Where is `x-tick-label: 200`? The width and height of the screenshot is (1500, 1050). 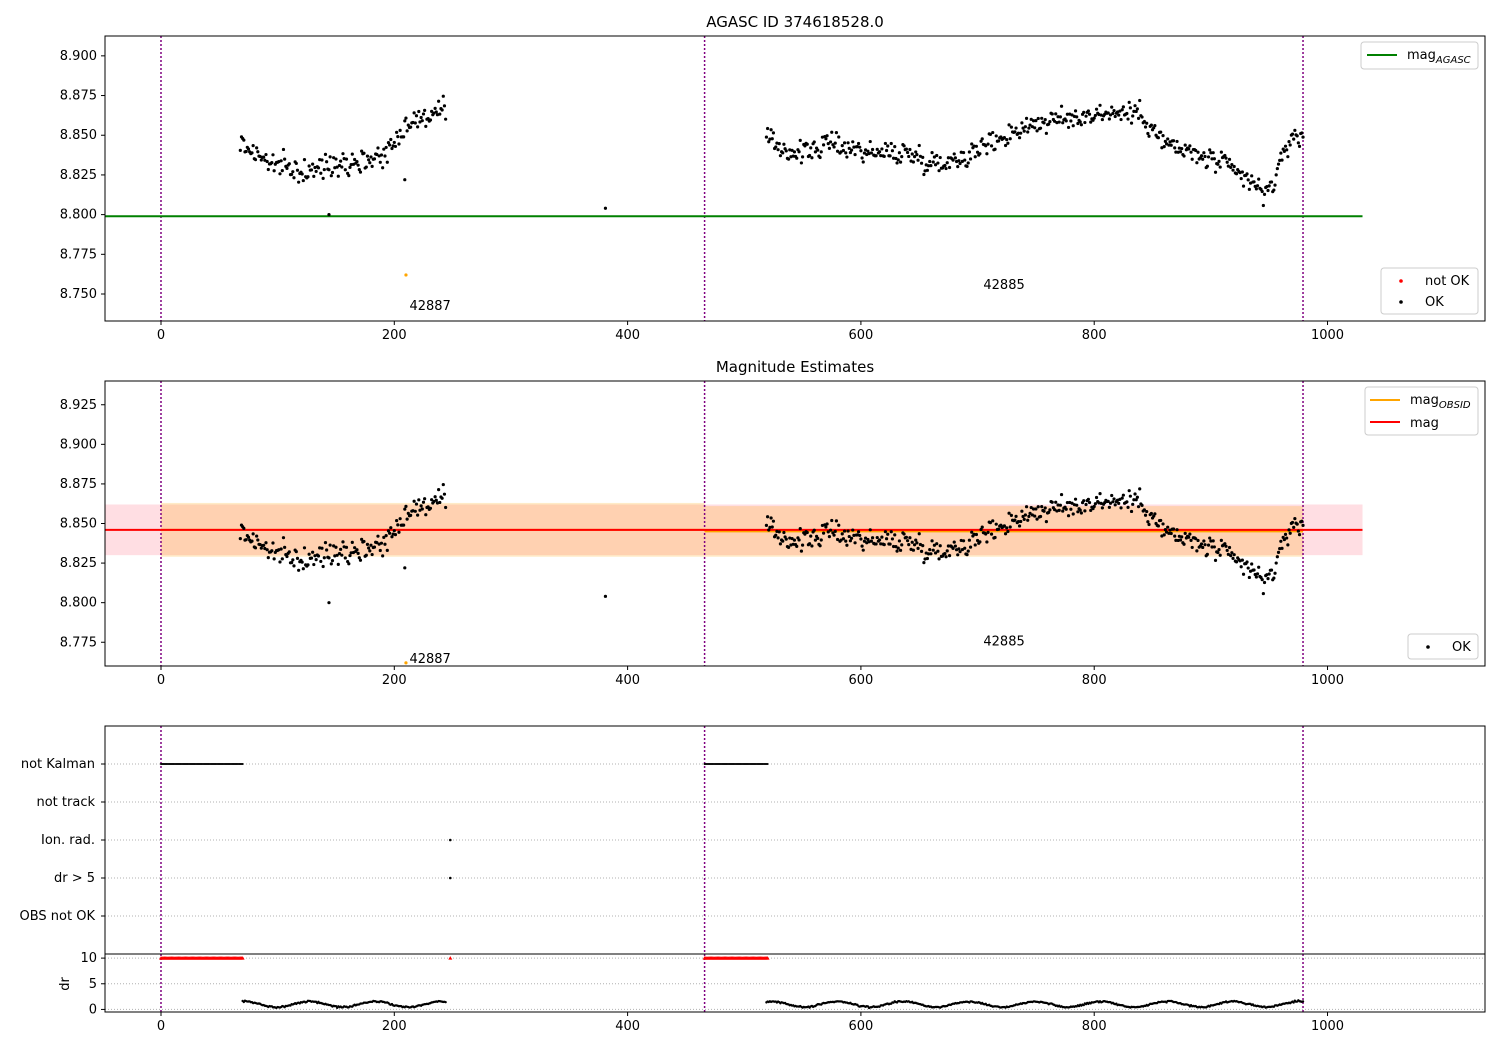
x-tick-label: 200 is located at coordinates (394, 680).